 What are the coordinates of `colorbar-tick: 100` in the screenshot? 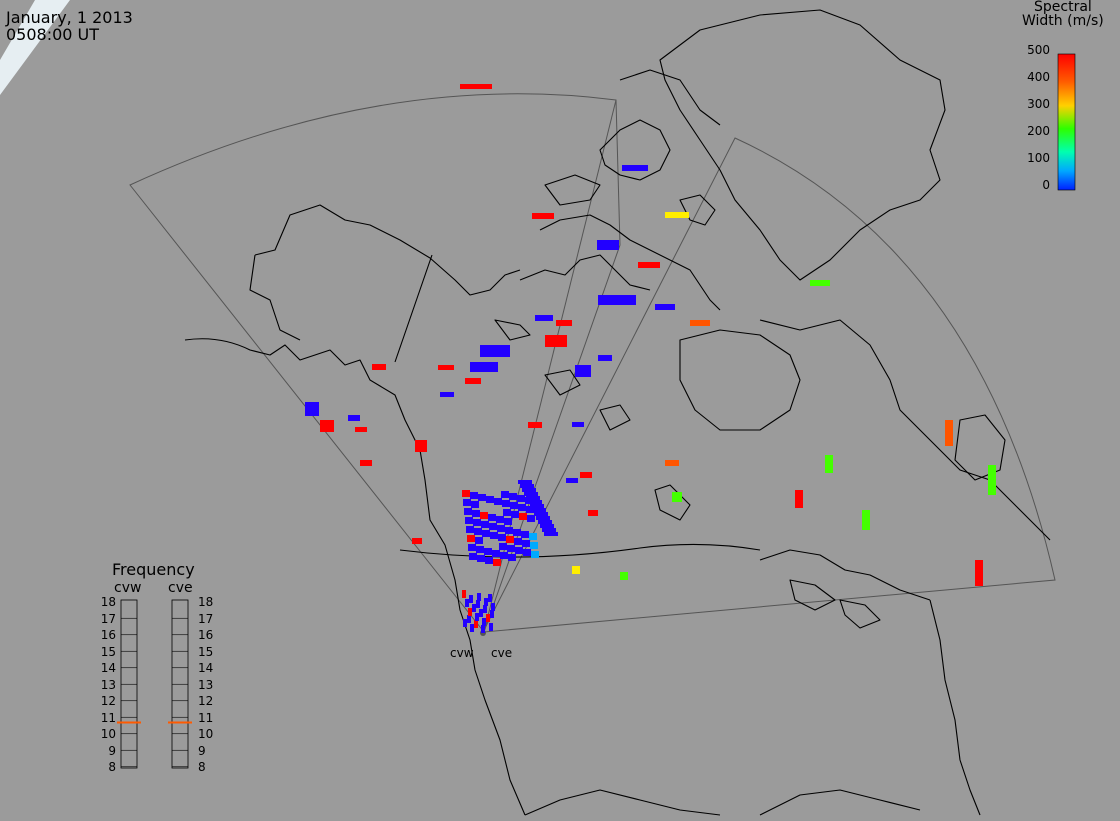 It's located at (1038, 158).